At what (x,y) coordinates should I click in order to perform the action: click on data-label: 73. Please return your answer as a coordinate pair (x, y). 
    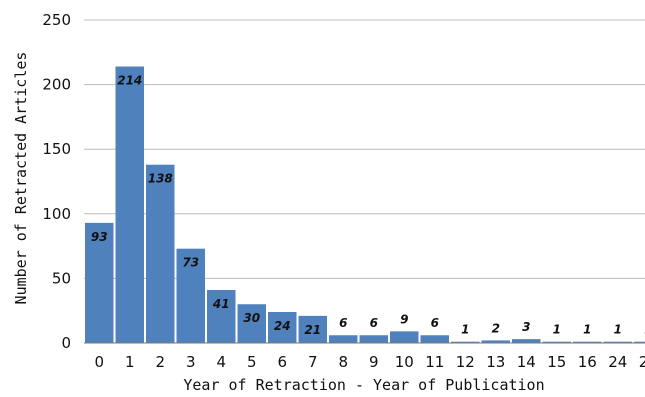
    Looking at the image, I should click on (190, 263).